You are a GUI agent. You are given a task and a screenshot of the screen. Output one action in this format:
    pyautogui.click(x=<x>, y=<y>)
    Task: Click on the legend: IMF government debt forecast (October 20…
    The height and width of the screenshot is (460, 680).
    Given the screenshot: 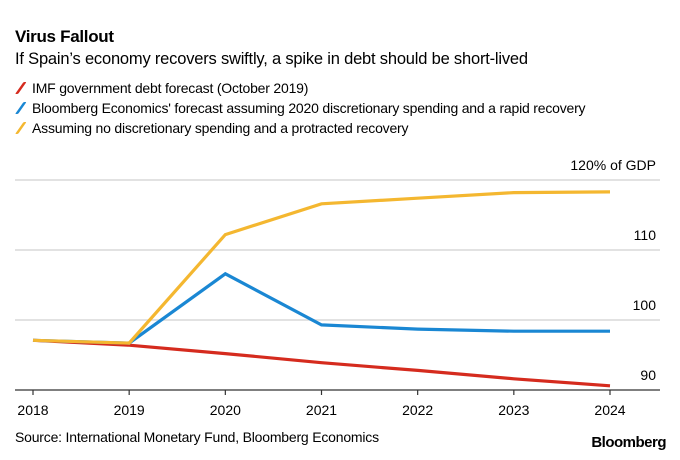 What is the action you would take?
    pyautogui.click(x=335, y=109)
    